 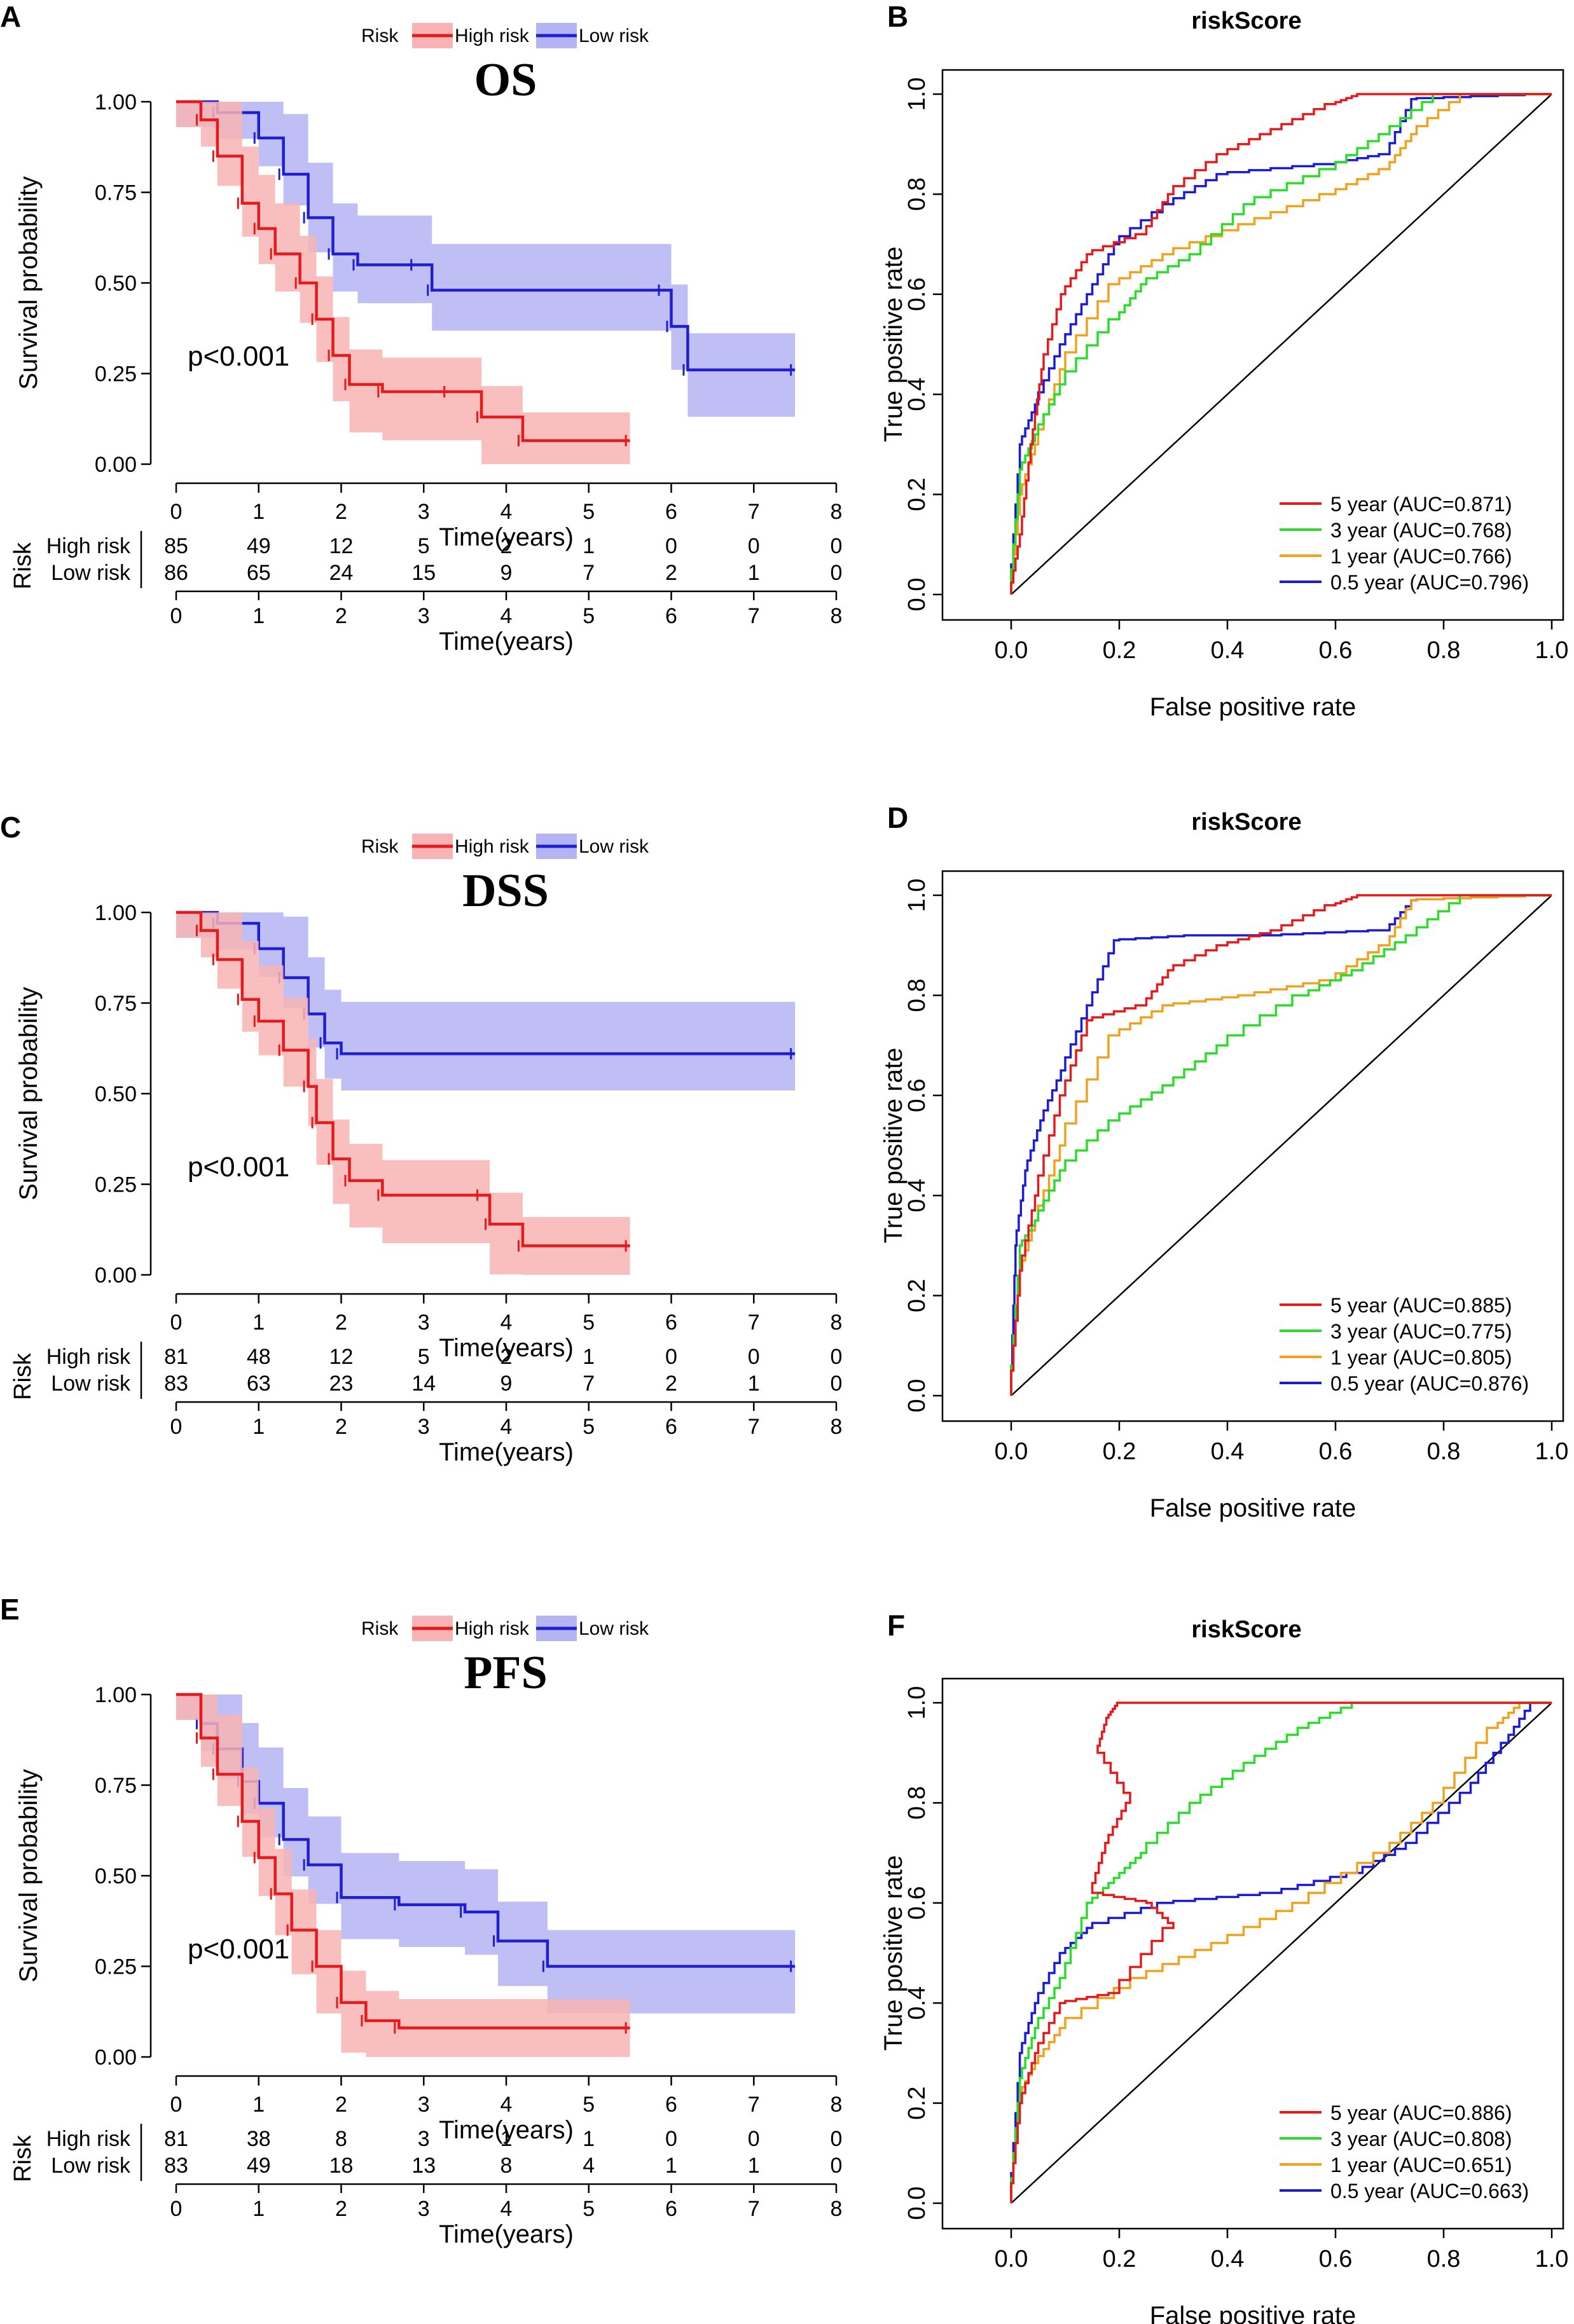 What do you see at coordinates (1228, 2259) in the screenshot?
I see `x-tick-label: 0.4` at bounding box center [1228, 2259].